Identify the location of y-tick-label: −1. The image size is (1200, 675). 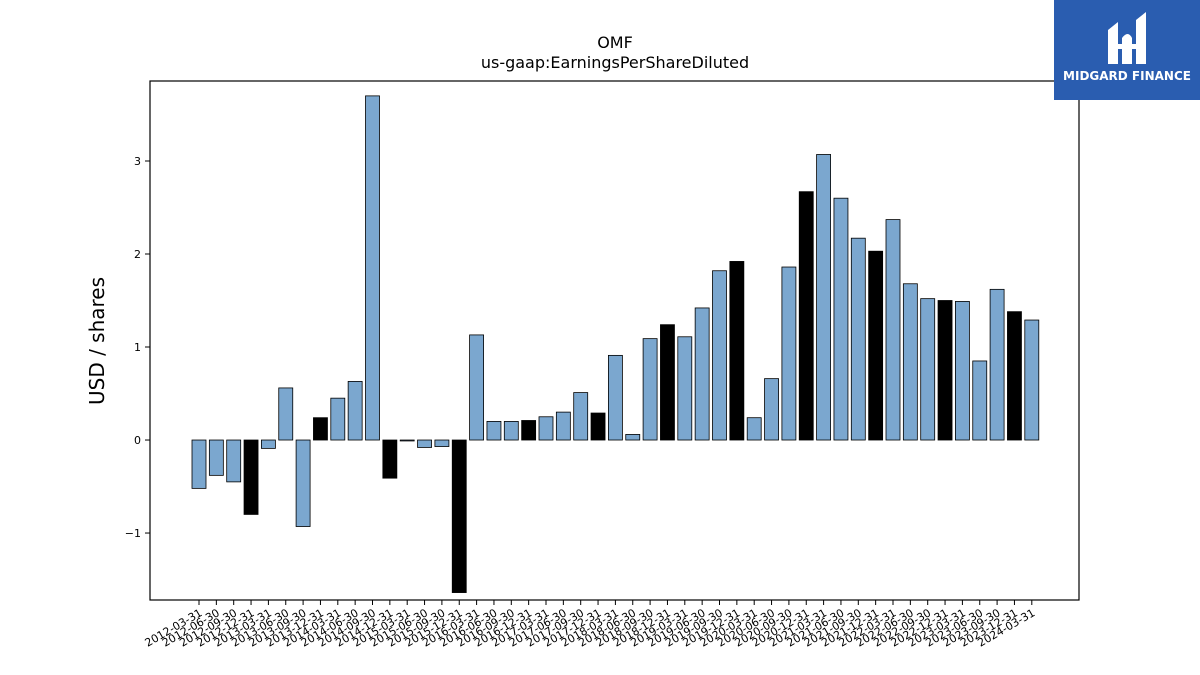
(133, 533).